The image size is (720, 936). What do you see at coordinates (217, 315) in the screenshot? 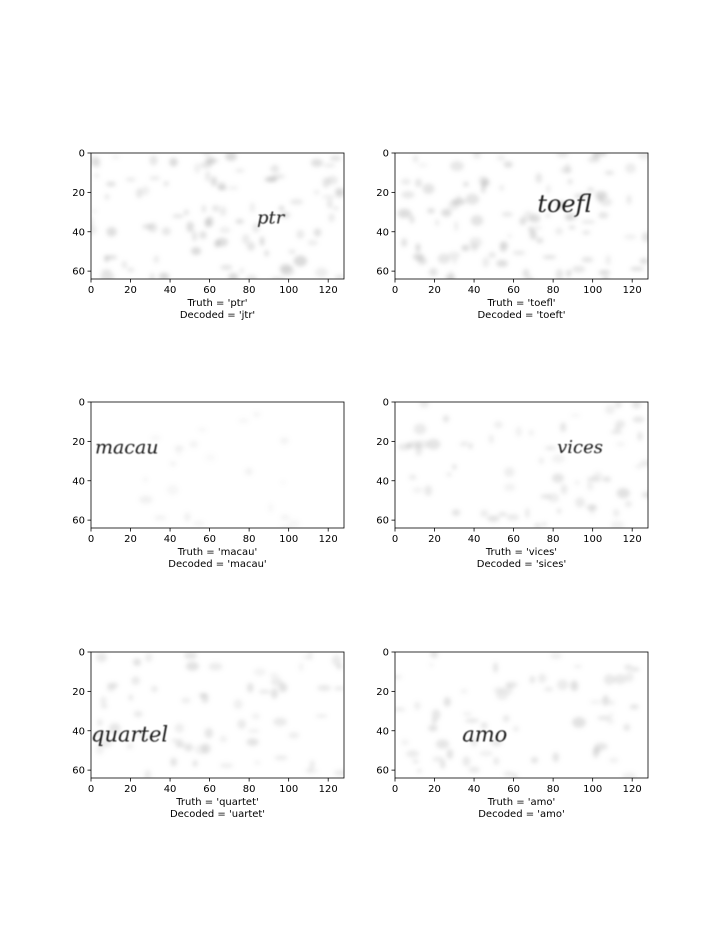
I see `decoded-label: Decoded = 'jtr'` at bounding box center [217, 315].